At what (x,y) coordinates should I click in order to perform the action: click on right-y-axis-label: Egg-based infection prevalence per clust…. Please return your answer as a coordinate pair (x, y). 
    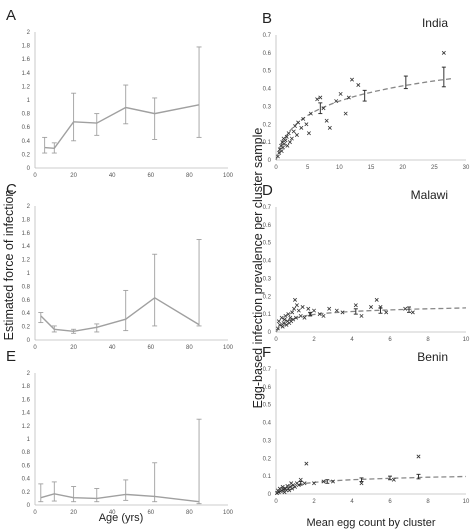
    Looking at the image, I should click on (258, 268).